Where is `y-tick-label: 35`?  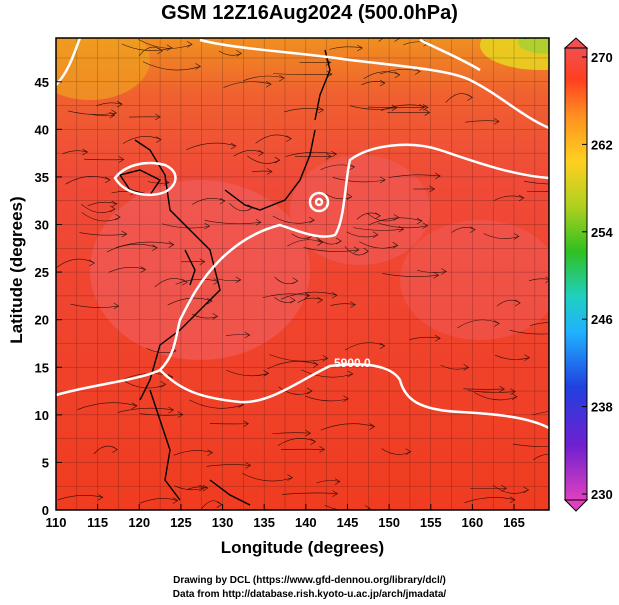 y-tick-label: 35 is located at coordinates (42, 177).